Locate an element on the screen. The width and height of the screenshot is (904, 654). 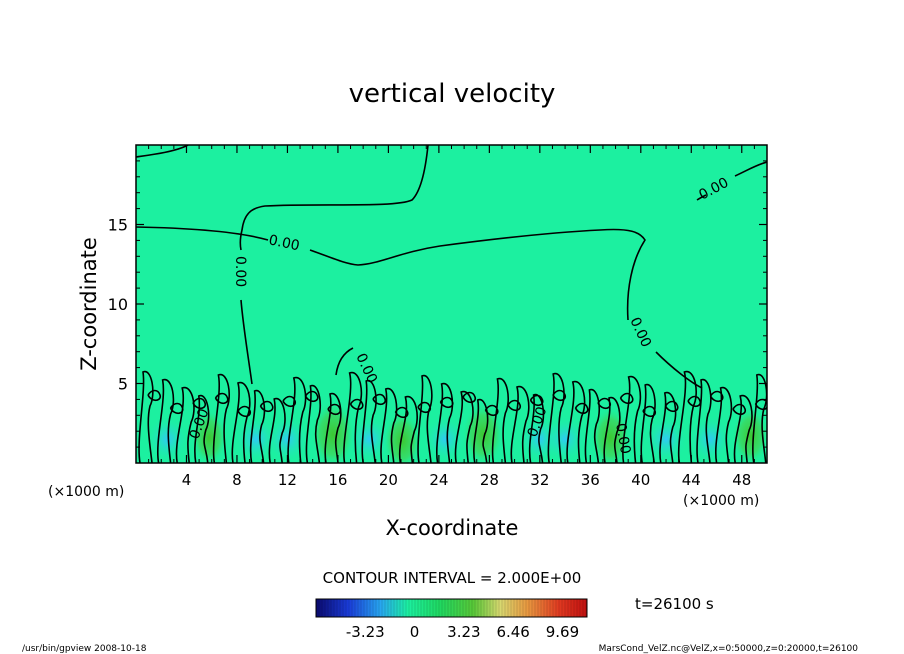
colorbar-tick-label: 9.69 is located at coordinates (562, 632).